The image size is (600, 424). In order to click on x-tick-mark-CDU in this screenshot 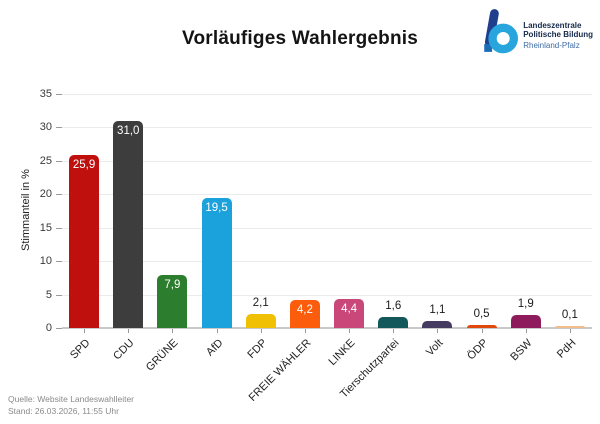, I will do `click(129, 331)`.